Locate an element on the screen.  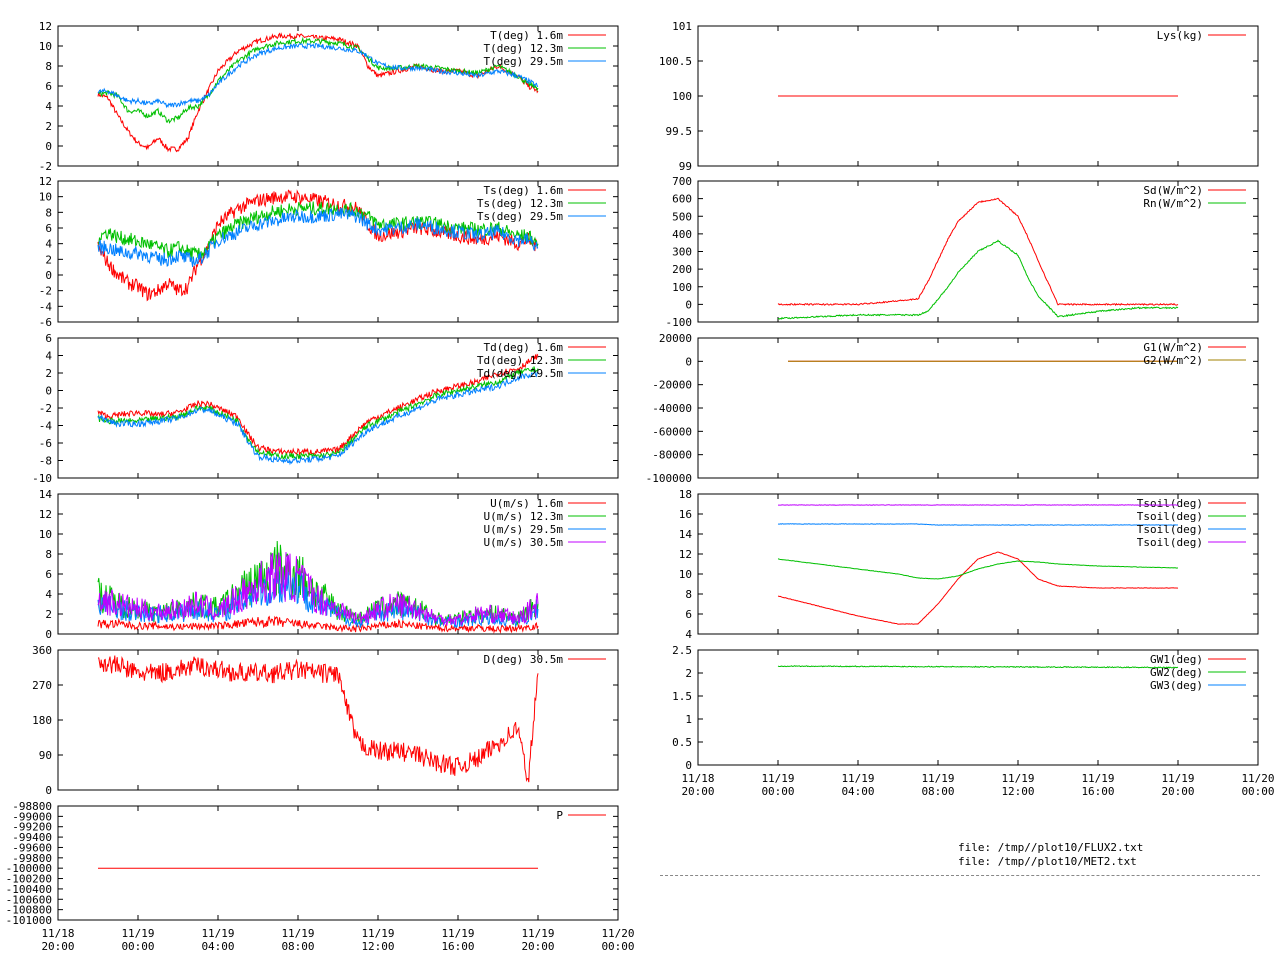
y-tick-label: -8 is located at coordinates (45, 461).